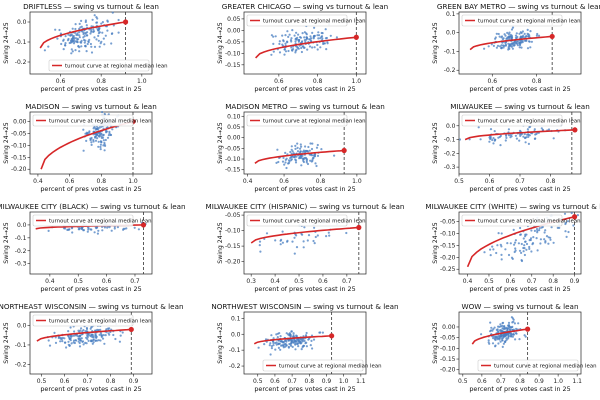 This screenshot has height=400, width=600. Describe the element at coordinates (292, 381) in the screenshot. I see `x-tick-label: 0.7` at that location.